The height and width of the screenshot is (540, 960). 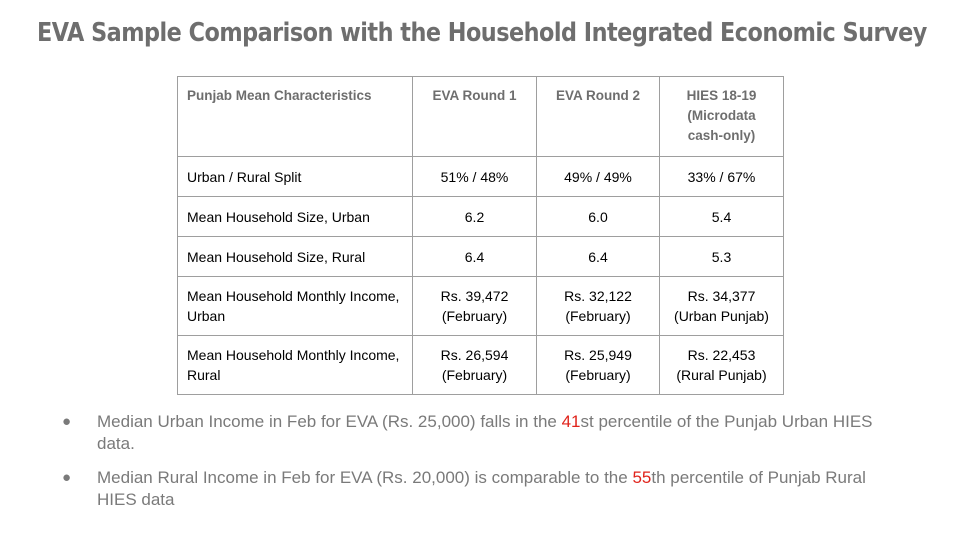 I want to click on bullet-text-after: th percentile of Punjab Rural HIES data, so click(x=481, y=488).